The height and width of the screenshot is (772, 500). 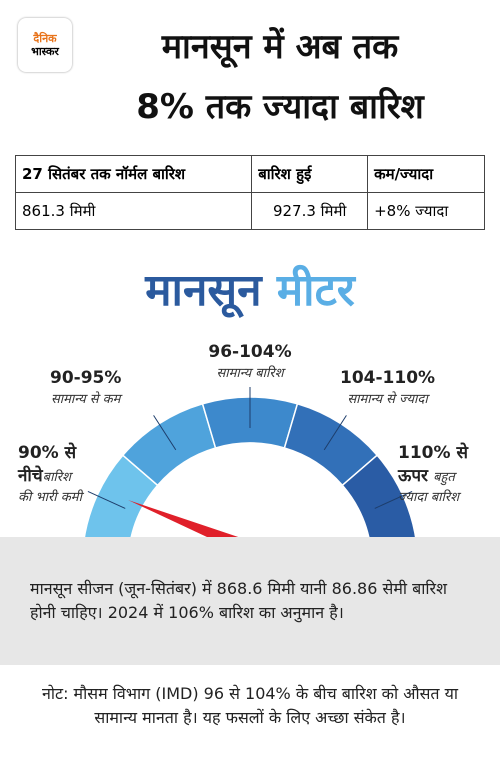 What do you see at coordinates (250, 373) in the screenshot?
I see `label: सामान्य बारिश` at bounding box center [250, 373].